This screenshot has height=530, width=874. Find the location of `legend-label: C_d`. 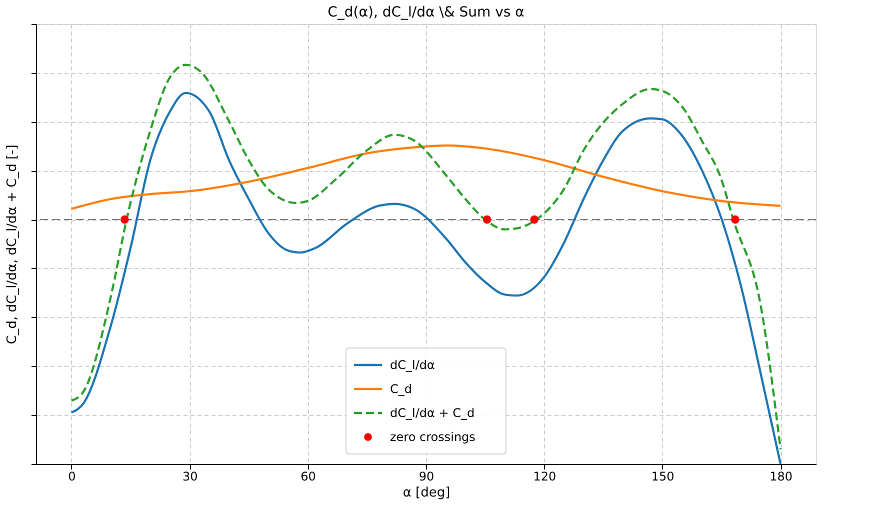

legend-label: C_d is located at coordinates (401, 389).